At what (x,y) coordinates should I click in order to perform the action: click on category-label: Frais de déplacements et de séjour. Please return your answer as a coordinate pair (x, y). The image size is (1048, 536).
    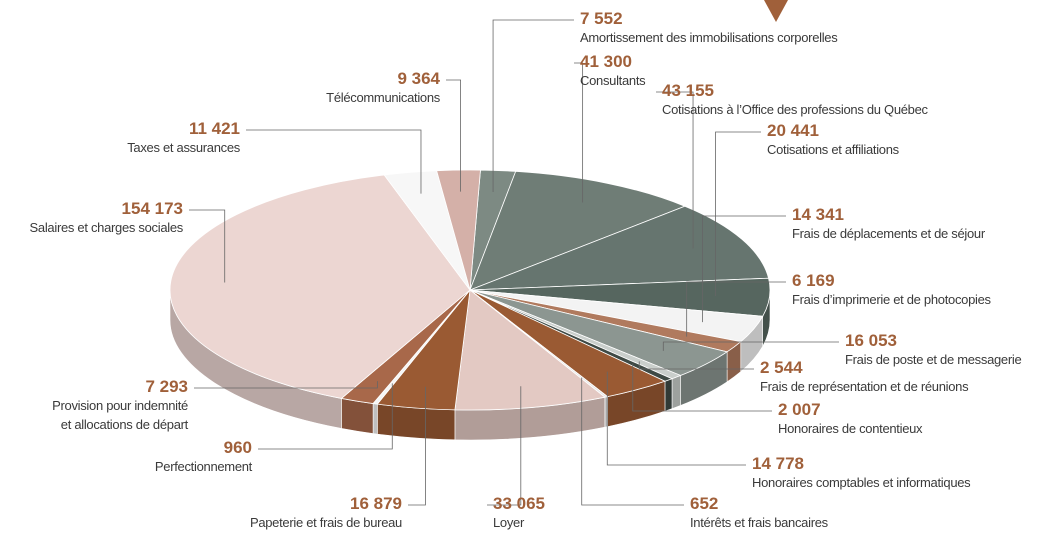
    Looking at the image, I should click on (888, 233).